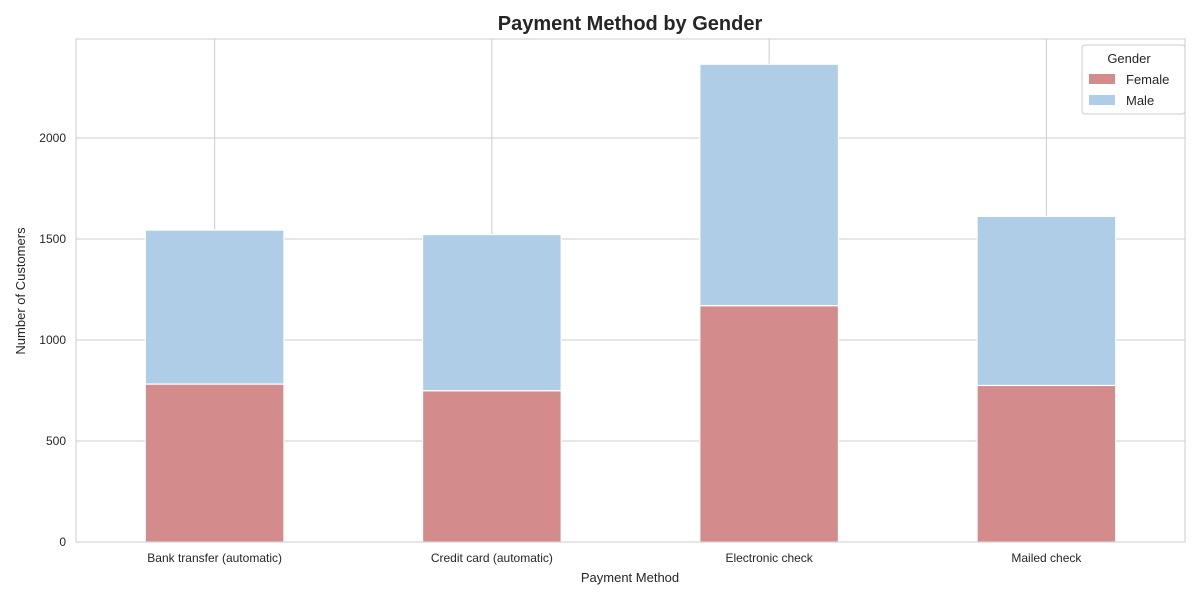 This screenshot has width=1200, height=605. Describe the element at coordinates (214, 558) in the screenshot. I see `x-tick-label: Bank transfer (automatic)` at that location.